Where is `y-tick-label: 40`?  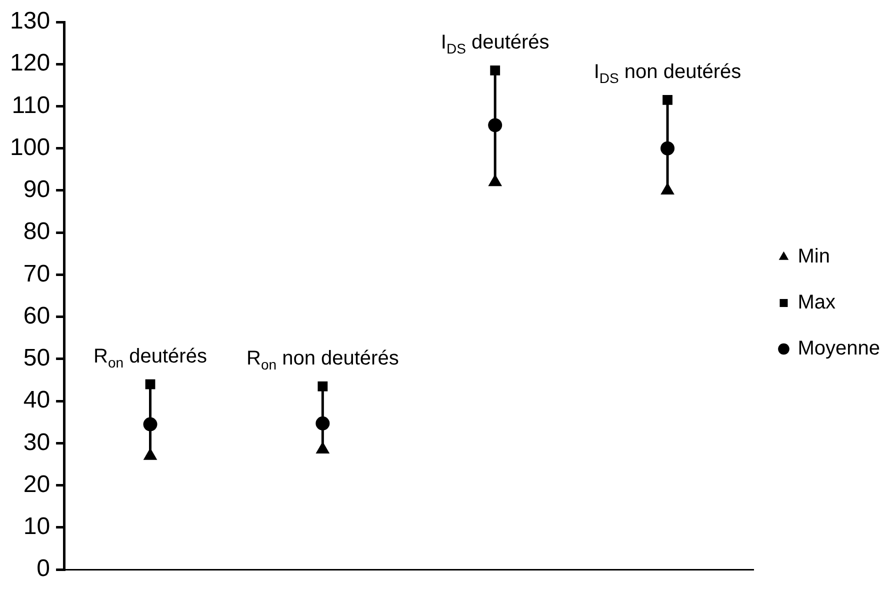 y-tick-label: 40 is located at coordinates (36, 400).